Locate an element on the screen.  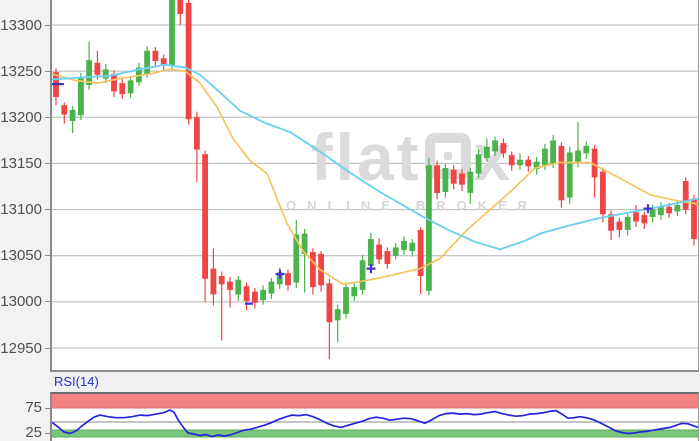
rsi-plot-layer is located at coordinates (375, 416).